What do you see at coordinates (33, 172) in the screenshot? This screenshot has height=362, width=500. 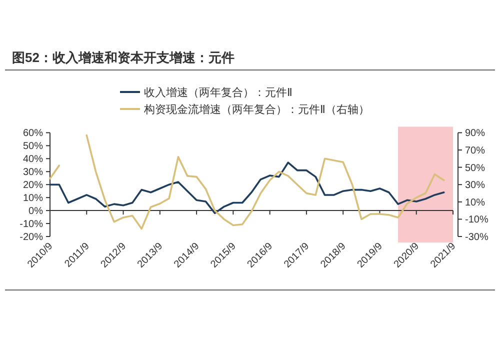 I see `y-tick-label: 30%` at bounding box center [33, 172].